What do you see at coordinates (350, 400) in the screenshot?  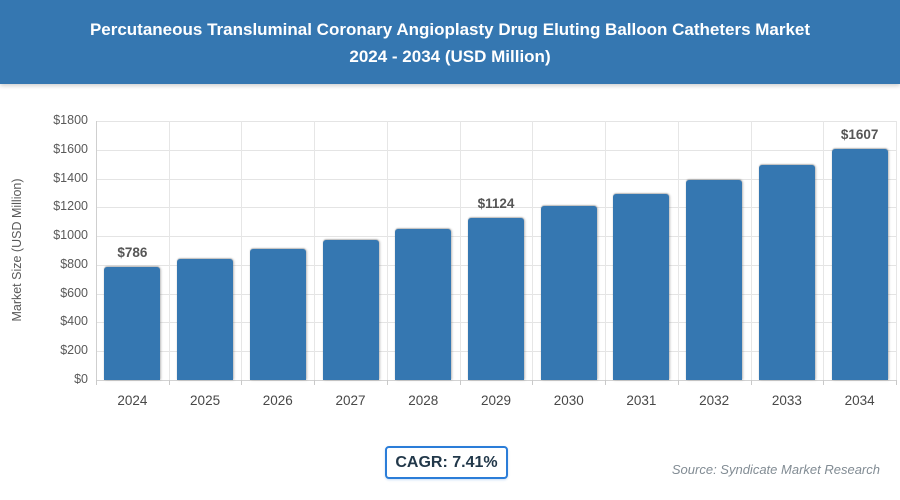 I see `x-axis-label: 2027` at bounding box center [350, 400].